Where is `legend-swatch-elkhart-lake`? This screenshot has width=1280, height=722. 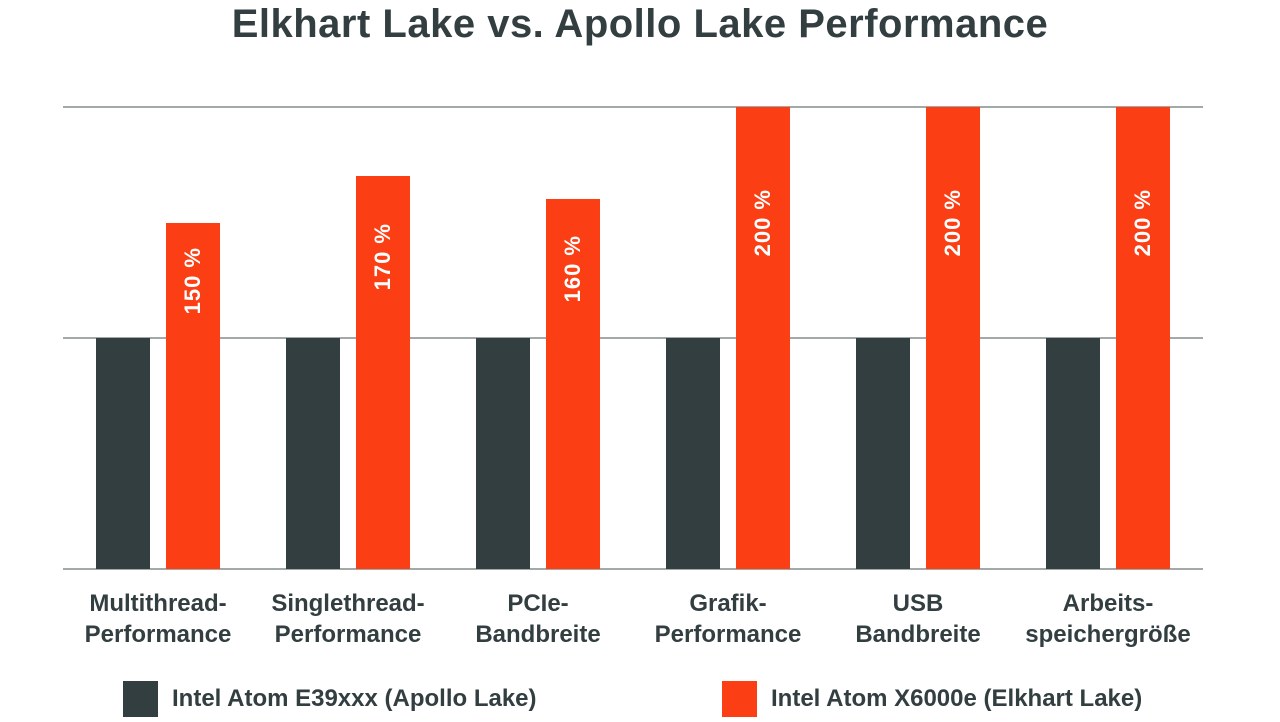 legend-swatch-elkhart-lake is located at coordinates (739, 699).